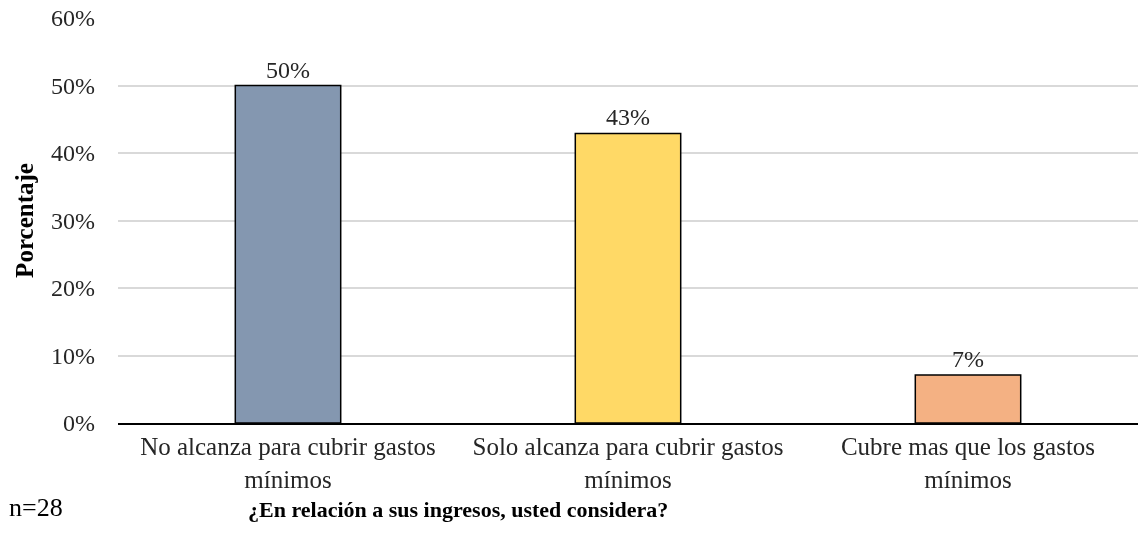  What do you see at coordinates (73, 153) in the screenshot?
I see `y-tick-label: 40%` at bounding box center [73, 153].